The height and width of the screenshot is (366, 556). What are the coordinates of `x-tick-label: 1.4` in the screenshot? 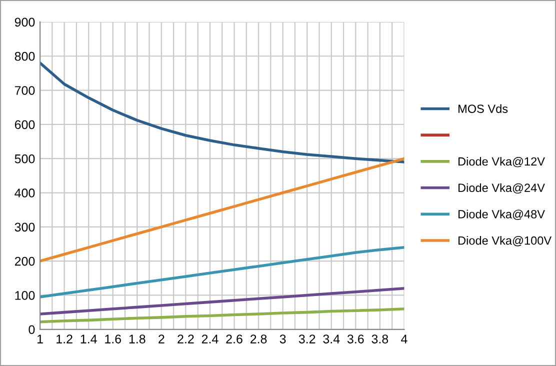 It's located at (88, 339).